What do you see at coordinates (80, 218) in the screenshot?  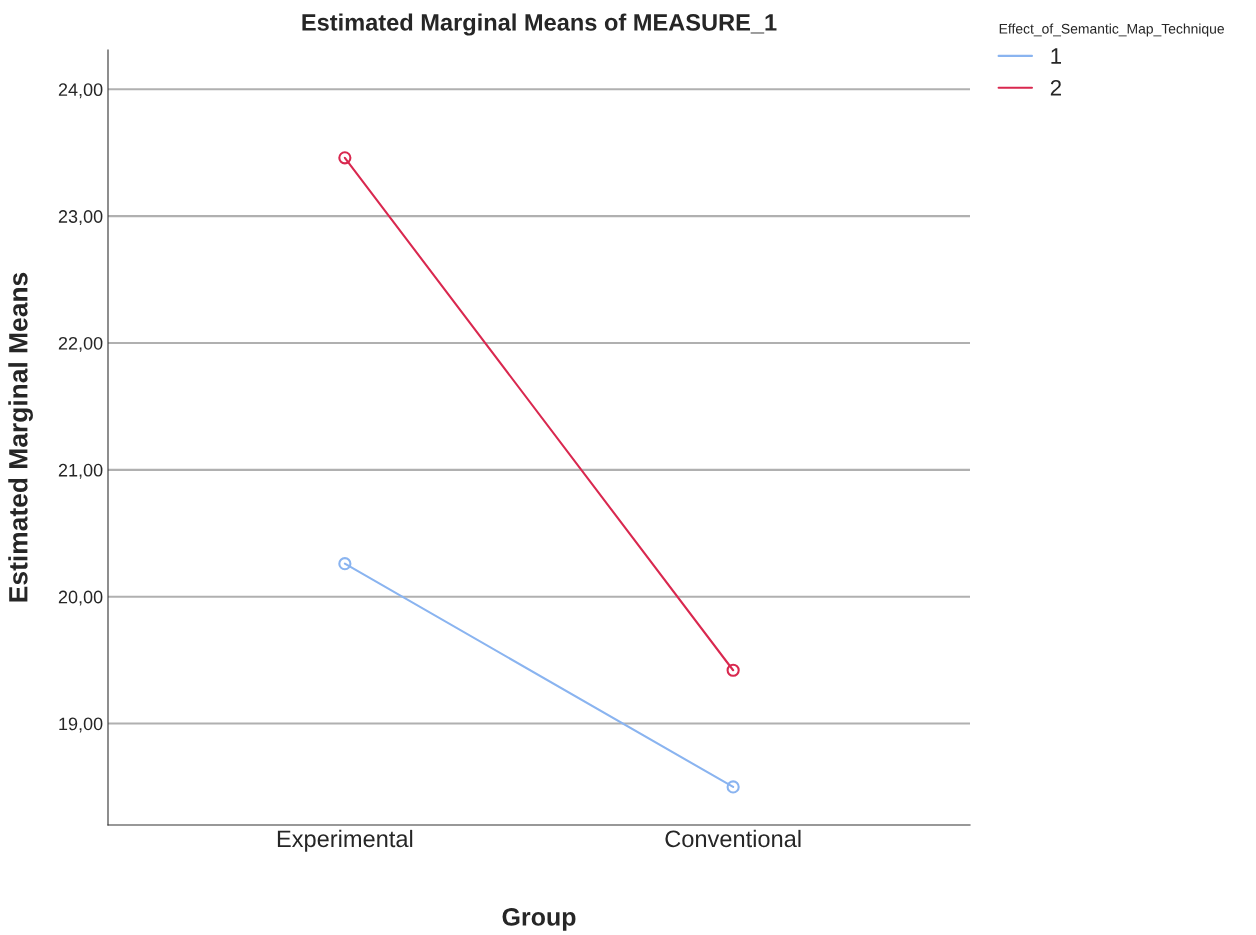 I see `y-tick-label: 23,00` at bounding box center [80, 218].